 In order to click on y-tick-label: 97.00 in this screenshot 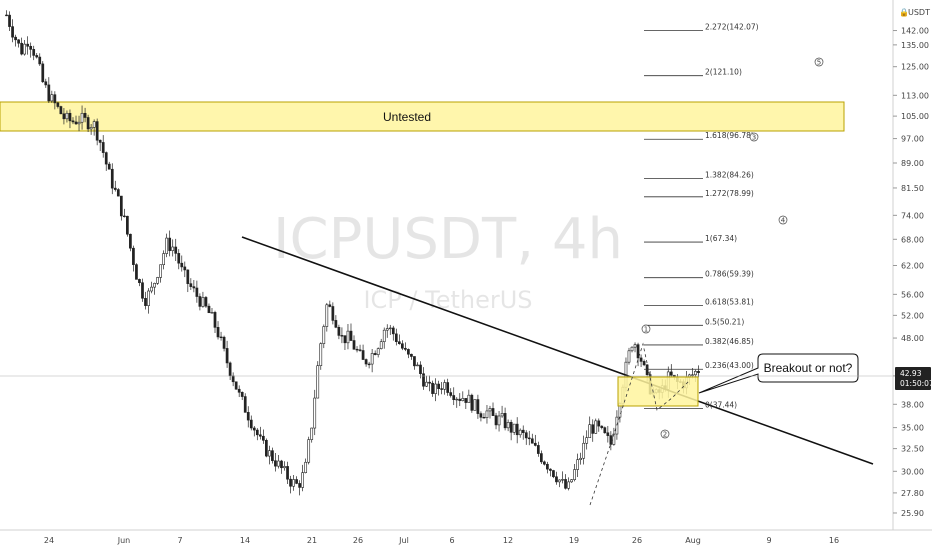, I will do `click(912, 139)`.